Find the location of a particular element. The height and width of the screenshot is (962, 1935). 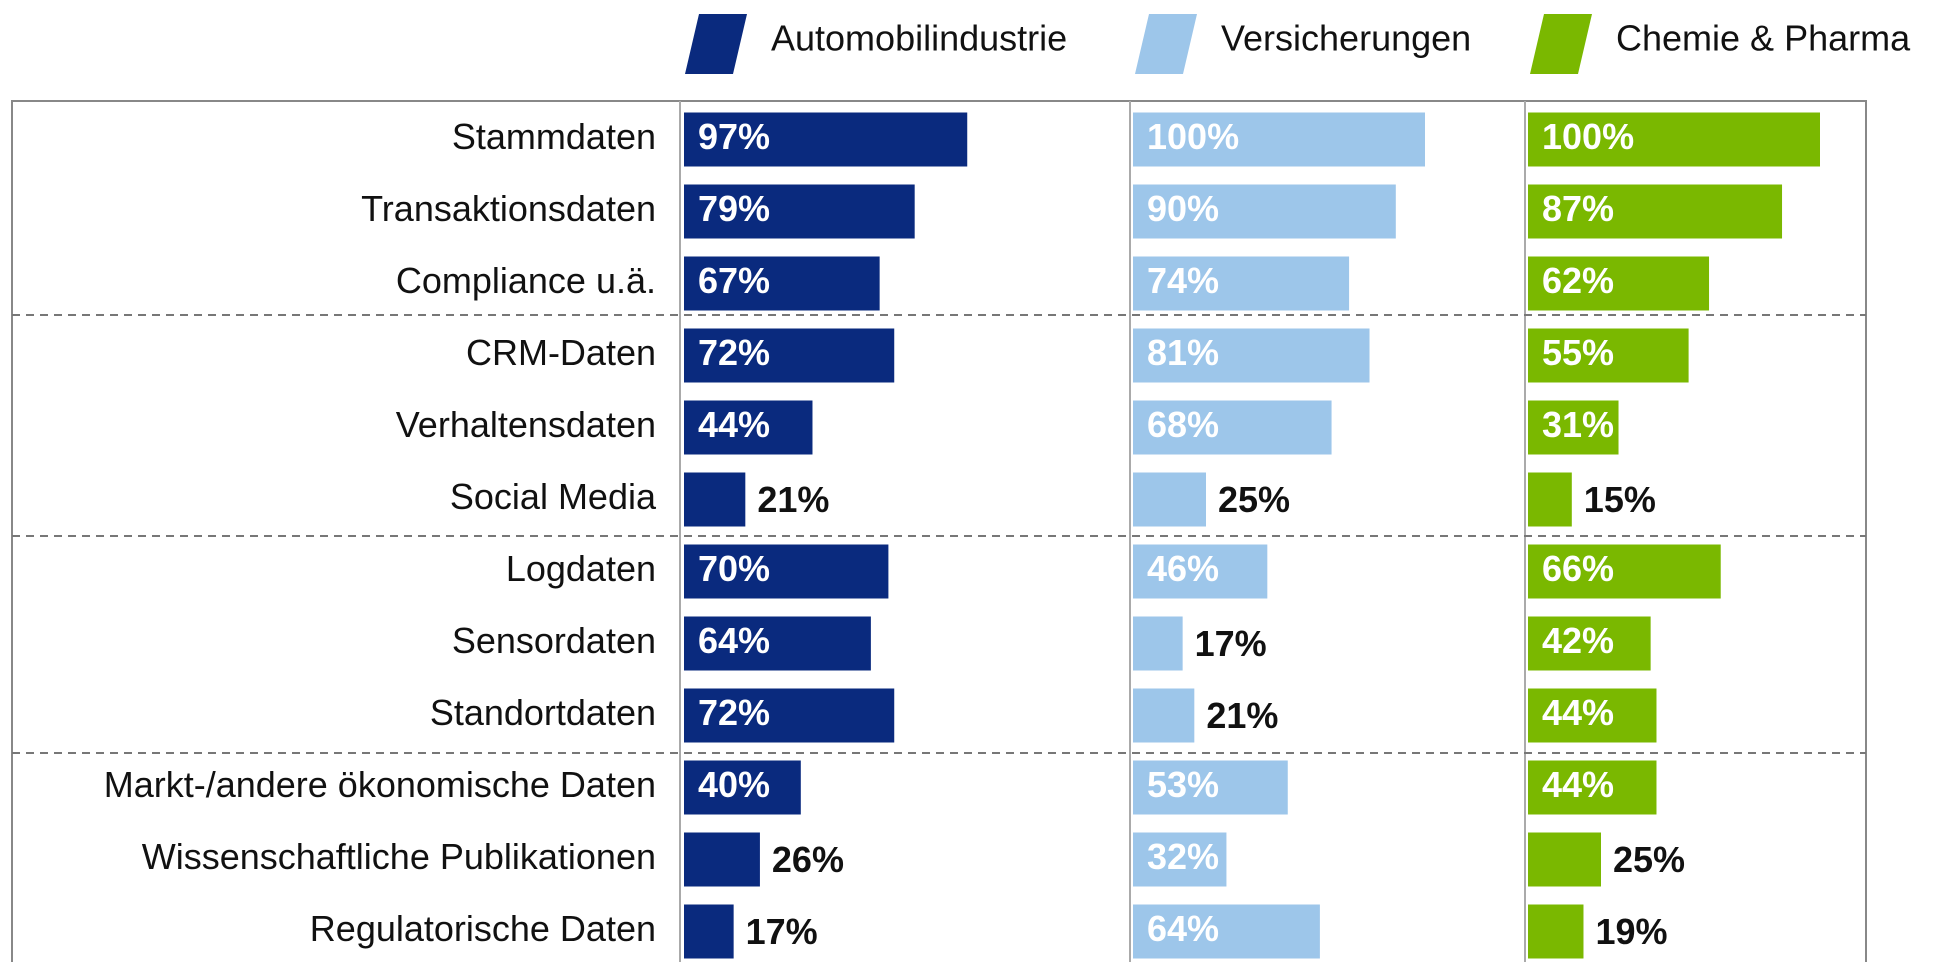

data-label: 26% is located at coordinates (808, 859).